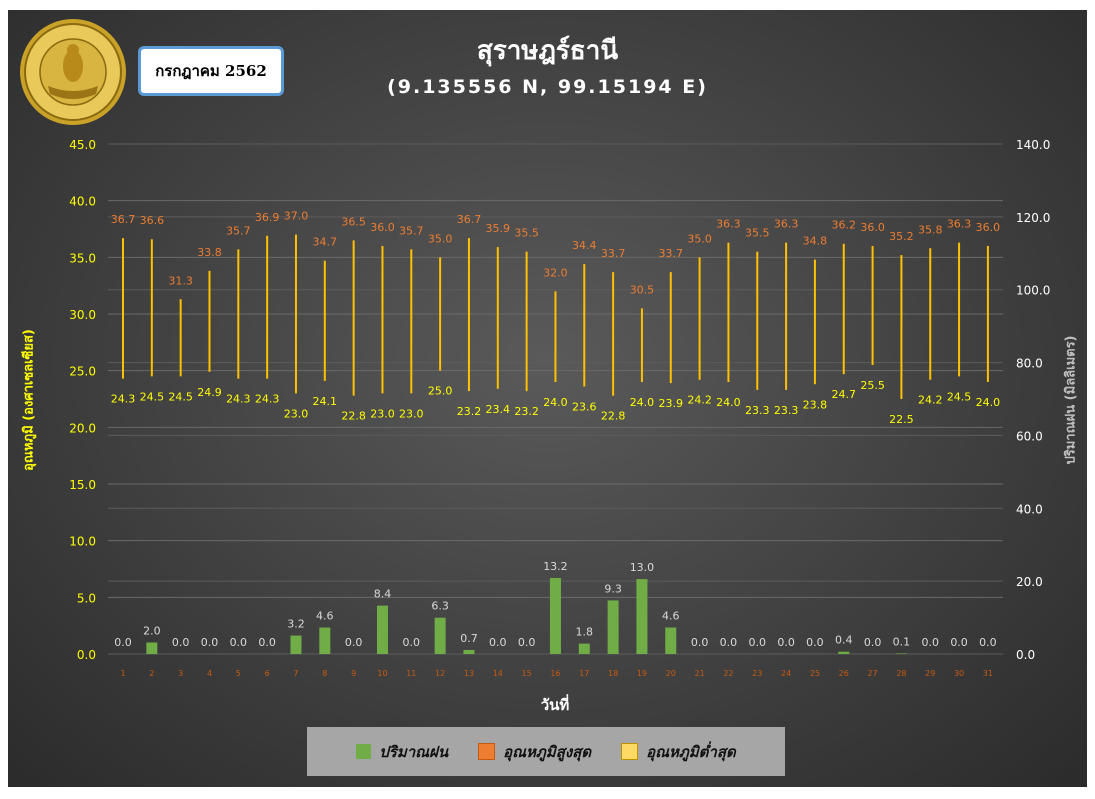  What do you see at coordinates (382, 673) in the screenshot?
I see `x-tick-label: 10` at bounding box center [382, 673].